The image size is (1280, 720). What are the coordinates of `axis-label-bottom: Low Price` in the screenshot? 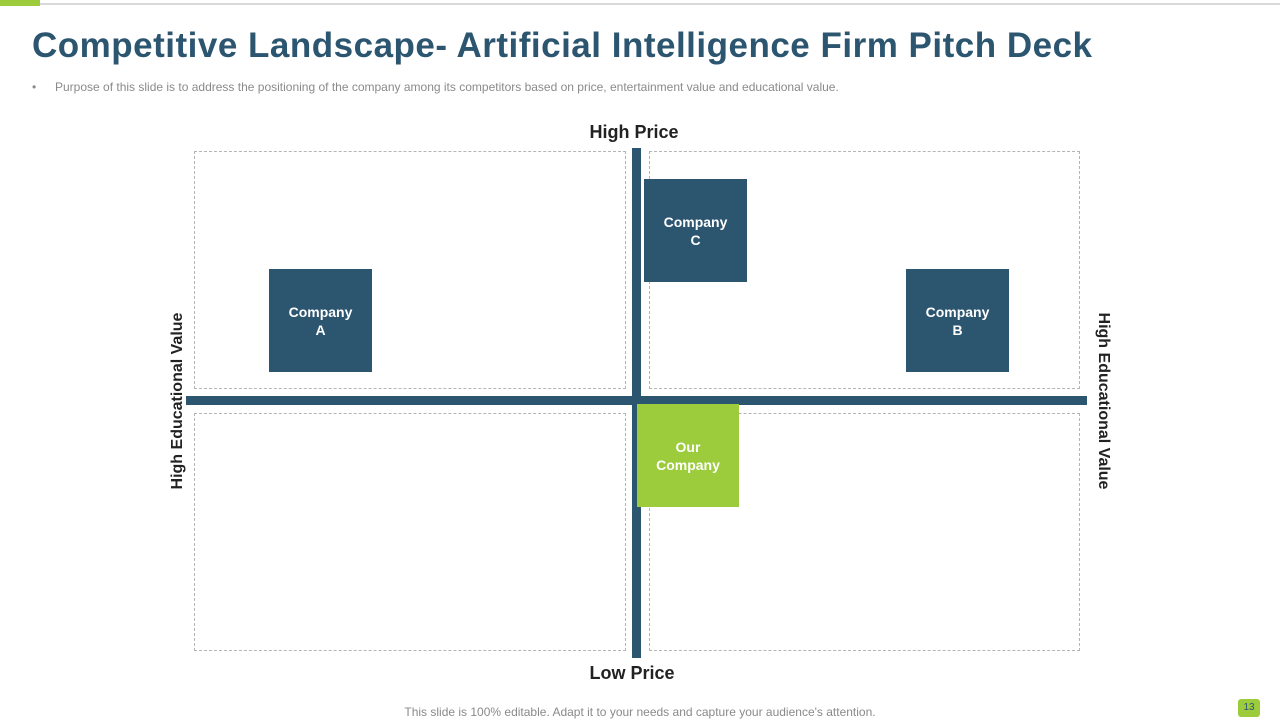 It's located at (632, 673).